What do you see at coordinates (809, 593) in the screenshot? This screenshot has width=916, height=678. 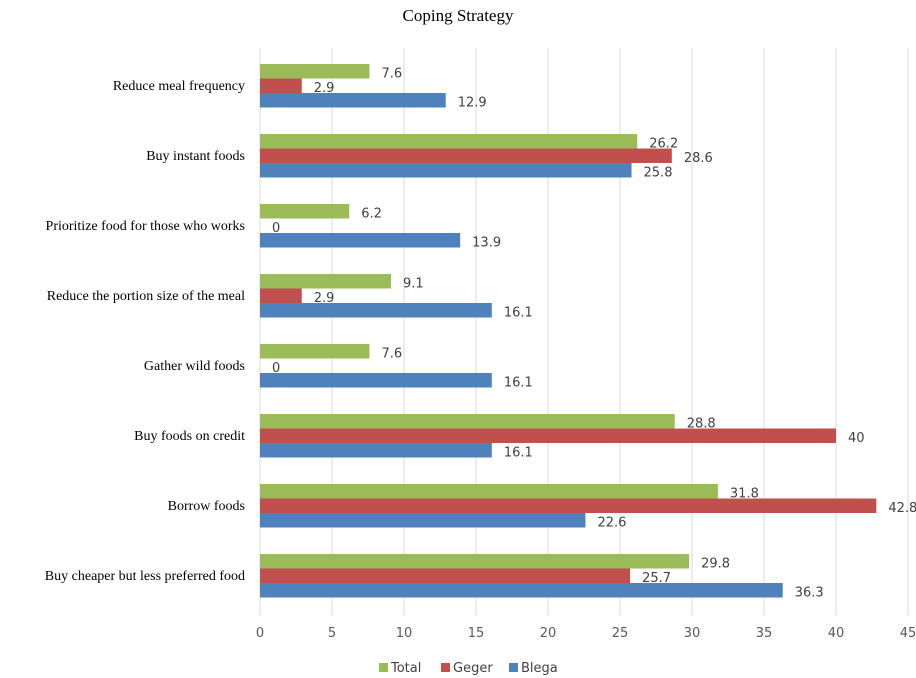 I see `data-label: 36.3` at bounding box center [809, 593].